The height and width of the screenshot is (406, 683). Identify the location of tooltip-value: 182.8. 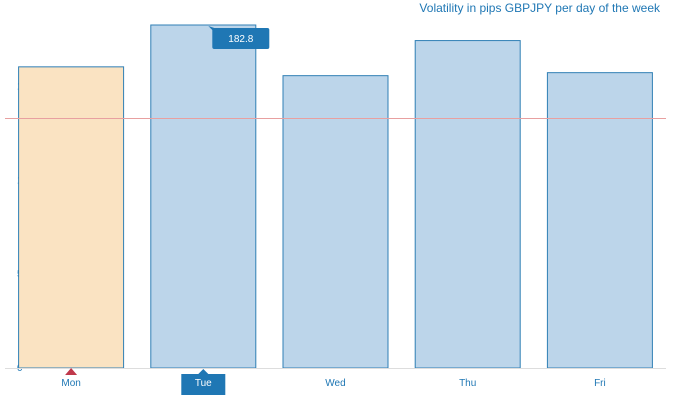
(240, 39).